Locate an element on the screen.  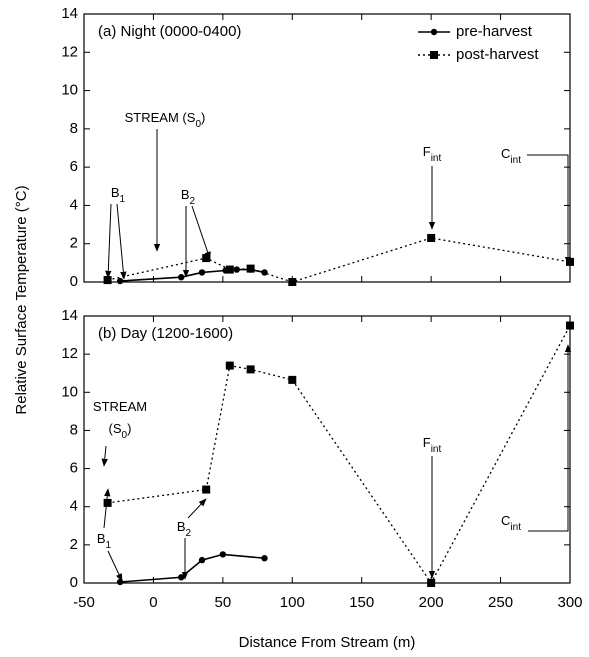
x-tick-label: 250 is located at coordinates (500, 602).